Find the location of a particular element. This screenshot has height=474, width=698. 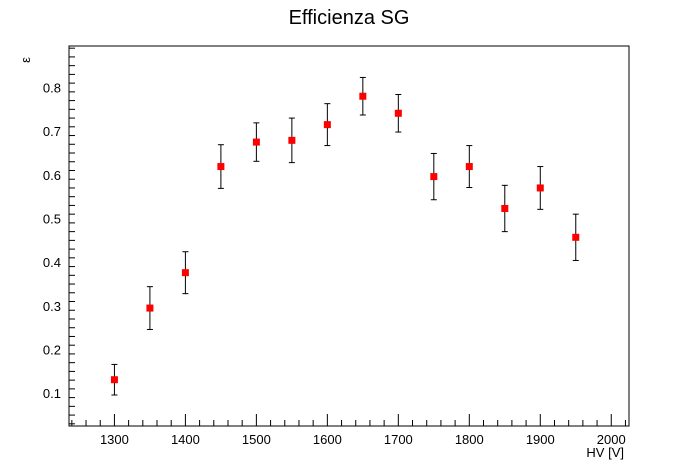

y-axis-title: ε is located at coordinates (25, 60).